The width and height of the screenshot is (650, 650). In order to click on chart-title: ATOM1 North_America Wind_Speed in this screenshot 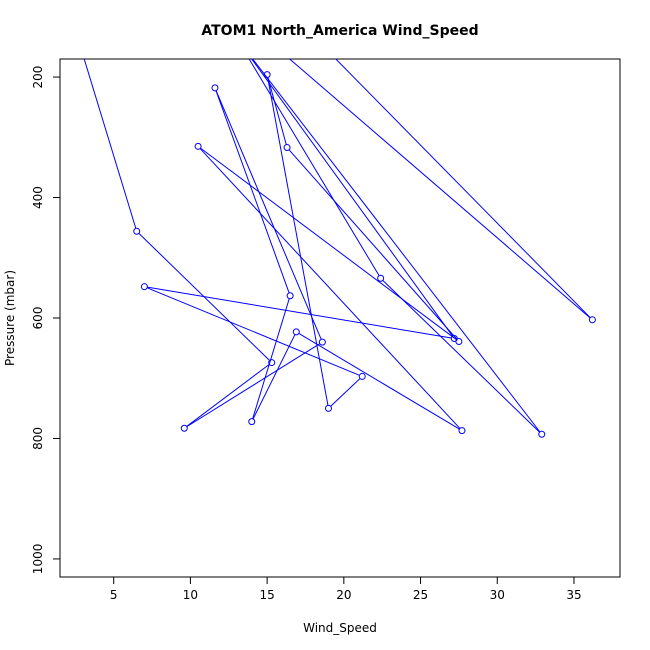, I will do `click(339, 31)`.